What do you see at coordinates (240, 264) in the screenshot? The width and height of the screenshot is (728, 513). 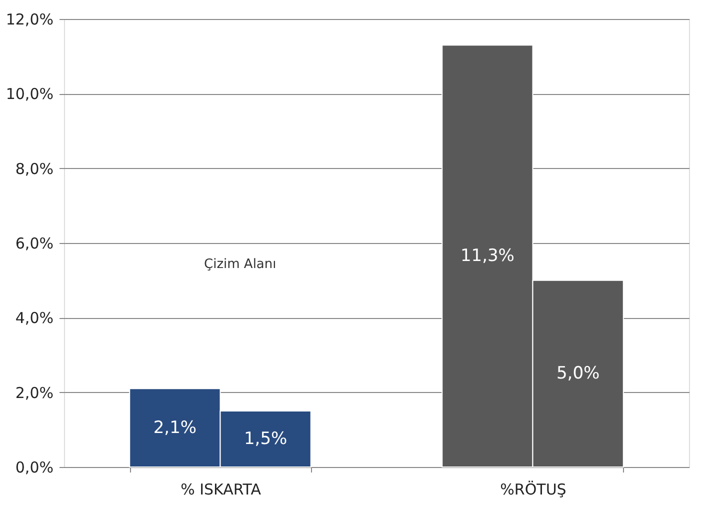 I see `annotation: Çizim Alanı` at bounding box center [240, 264].